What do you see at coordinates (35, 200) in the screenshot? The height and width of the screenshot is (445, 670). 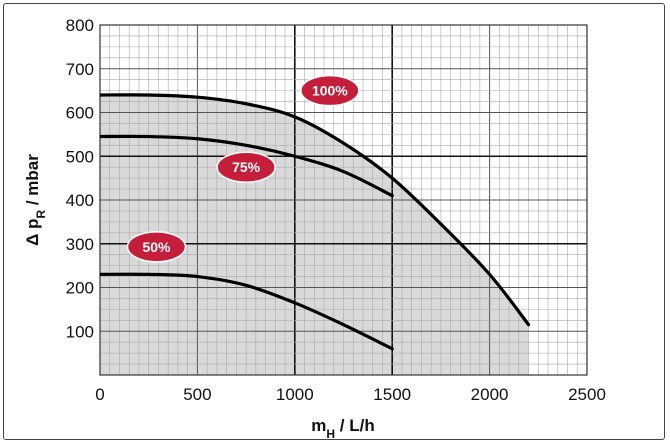 I see `y-axis-label: Δ pR / mbar` at bounding box center [35, 200].